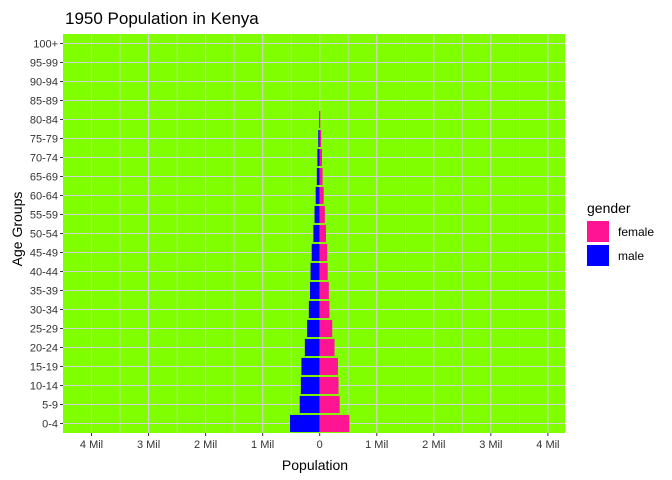 This screenshot has height=480, width=672. I want to click on y-tick-label: 90-94, so click(44, 83).